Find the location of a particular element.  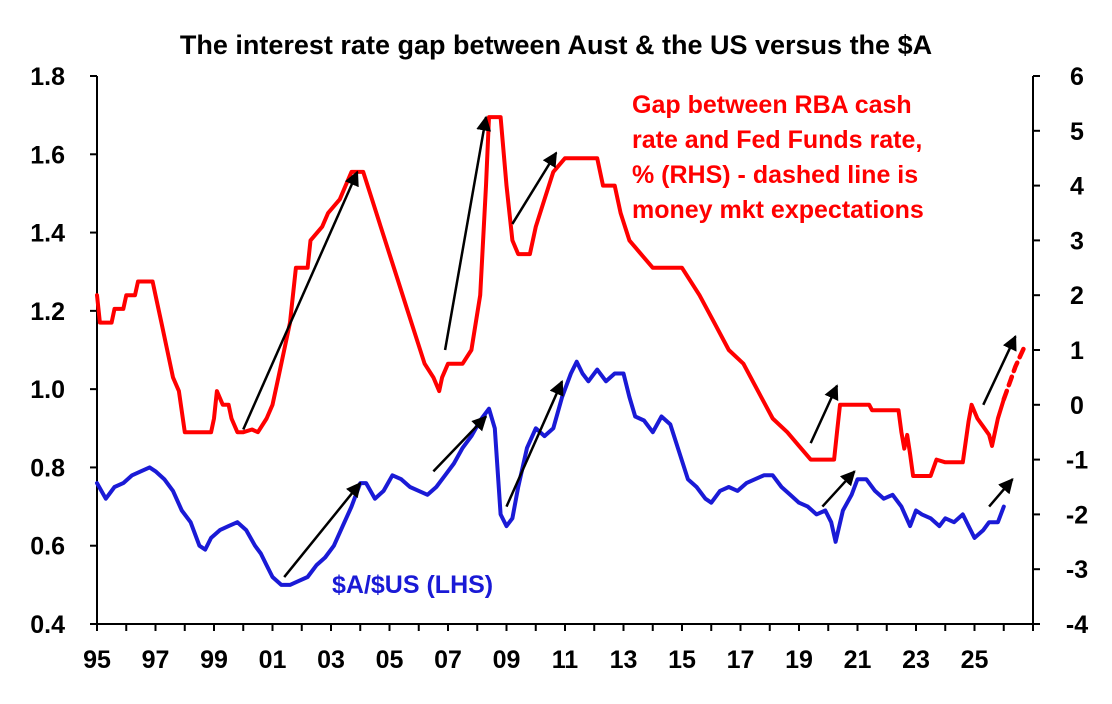

right-tick-label: 6 is located at coordinates (1077, 77).